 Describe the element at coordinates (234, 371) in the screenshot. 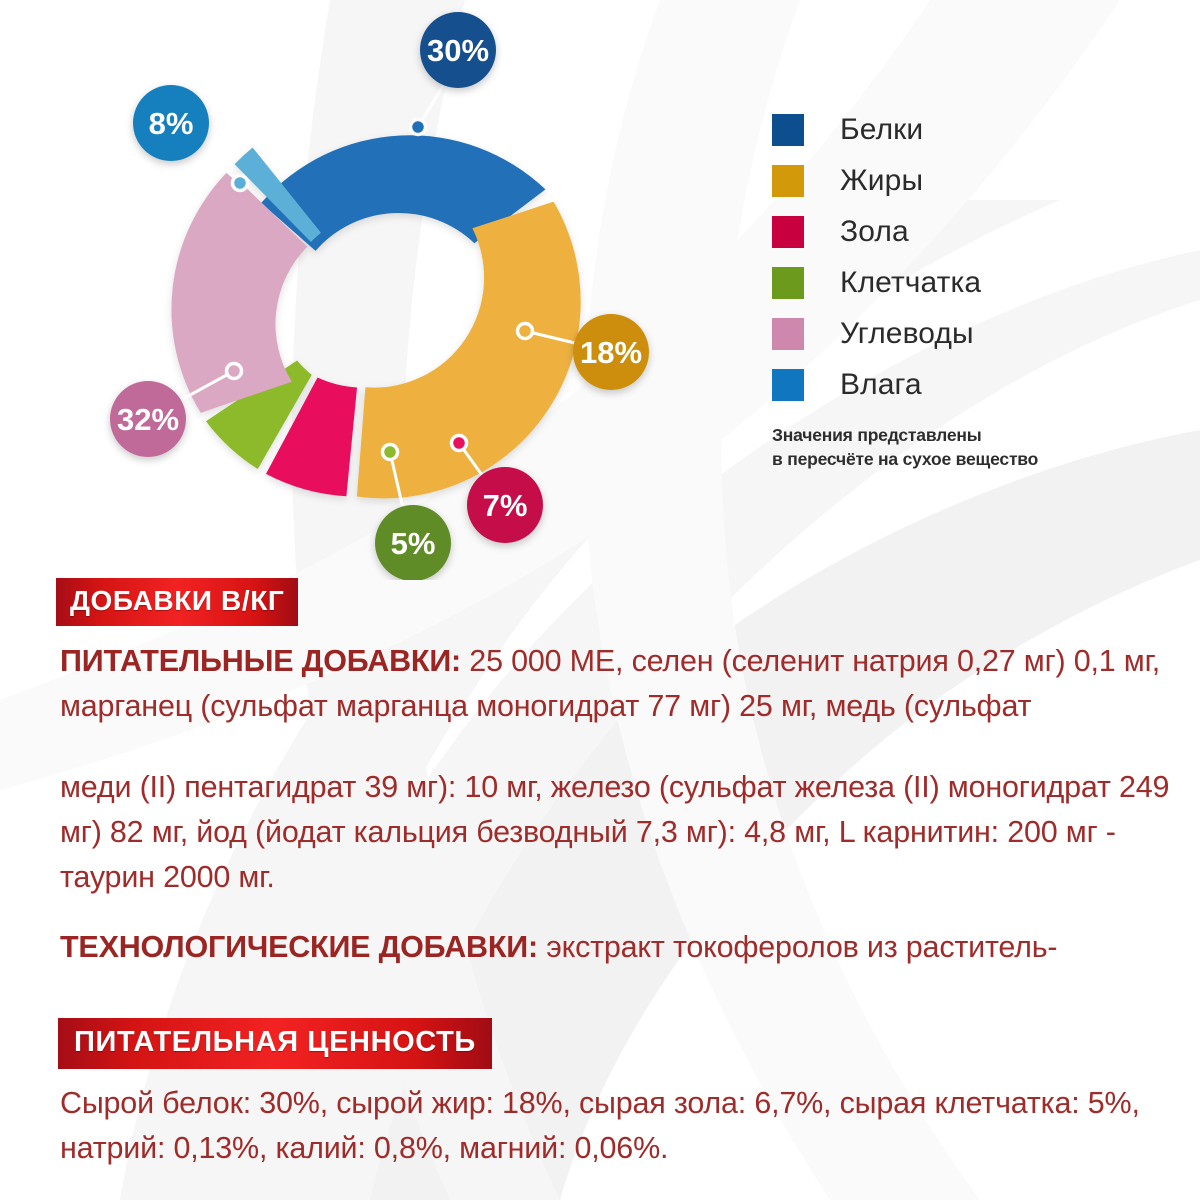

I see `leader-dot-carbs` at that location.